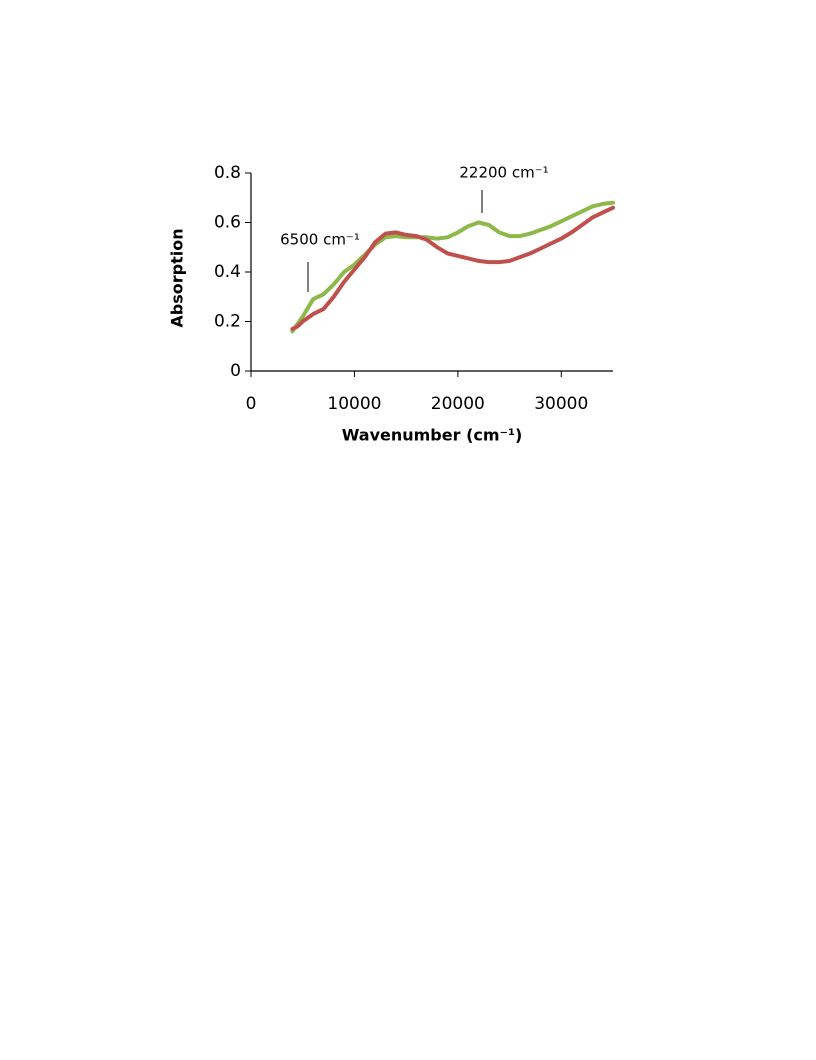  What do you see at coordinates (320, 240) in the screenshot?
I see `annotation: 6500 cm⁻¹` at bounding box center [320, 240].